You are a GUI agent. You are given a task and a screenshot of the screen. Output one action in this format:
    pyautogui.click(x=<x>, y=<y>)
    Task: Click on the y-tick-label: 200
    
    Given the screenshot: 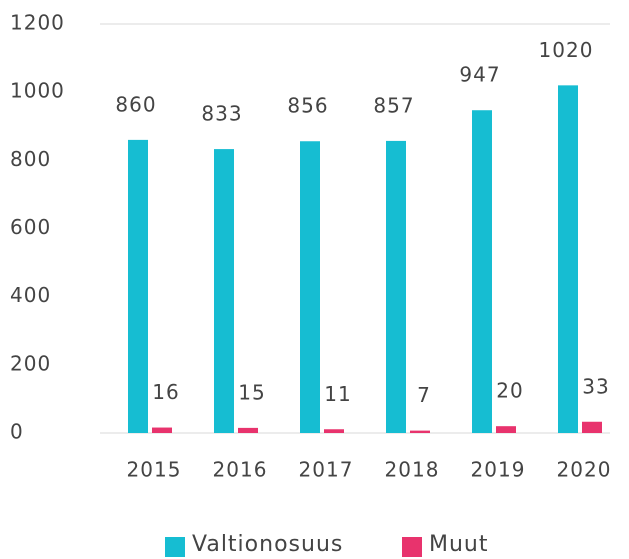 What is the action you would take?
    pyautogui.click(x=30, y=363)
    